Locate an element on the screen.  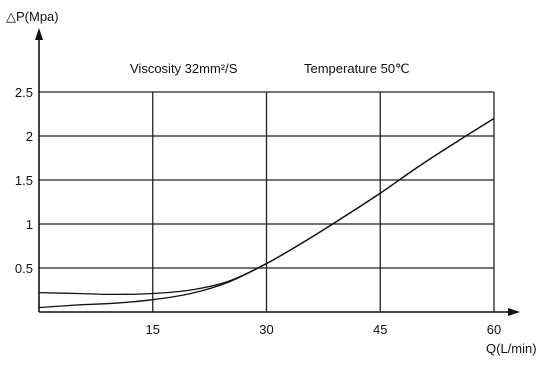
x-tick-60: 60 is located at coordinates (494, 329).